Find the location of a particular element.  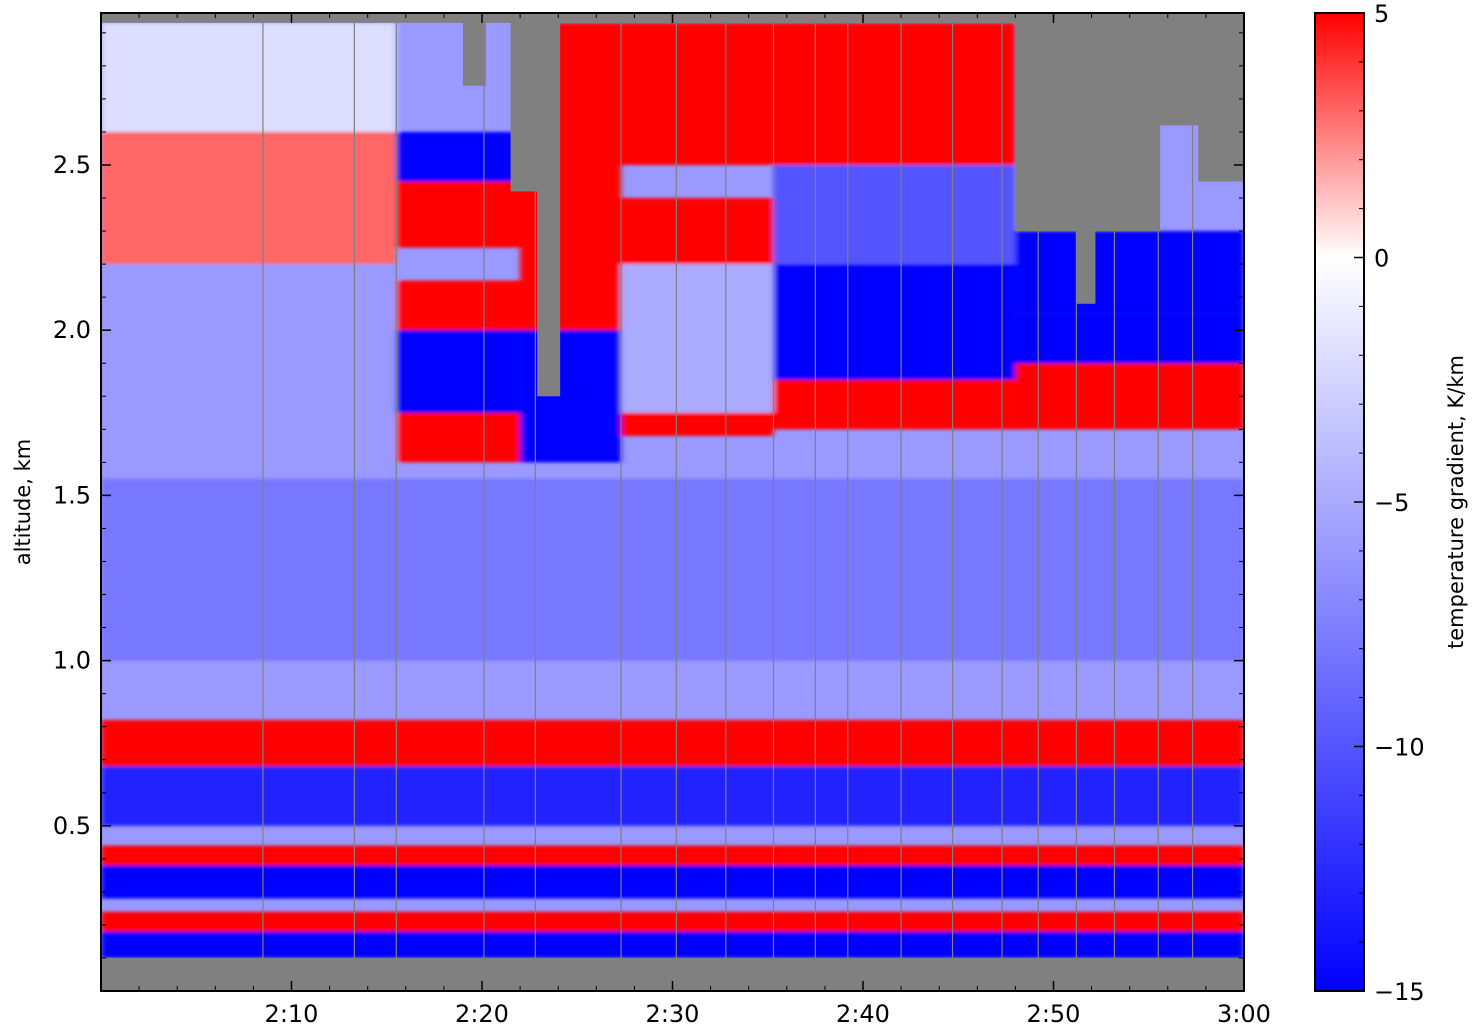

colorbar-tick-label: −15 is located at coordinates (1399, 992).